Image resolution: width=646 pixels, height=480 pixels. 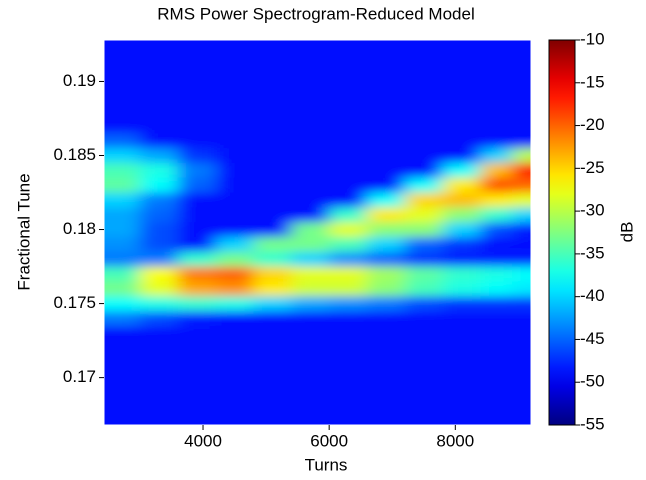 What do you see at coordinates (592, 338) in the screenshot?
I see `colorbar-tick-label: -45` at bounding box center [592, 338].